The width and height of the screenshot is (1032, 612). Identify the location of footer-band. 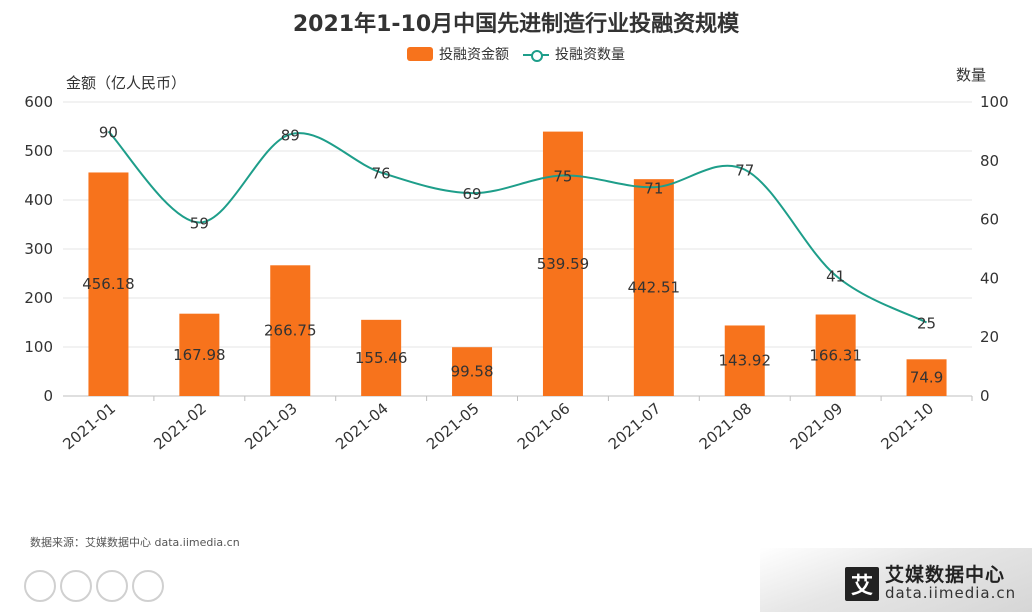
(896, 580).